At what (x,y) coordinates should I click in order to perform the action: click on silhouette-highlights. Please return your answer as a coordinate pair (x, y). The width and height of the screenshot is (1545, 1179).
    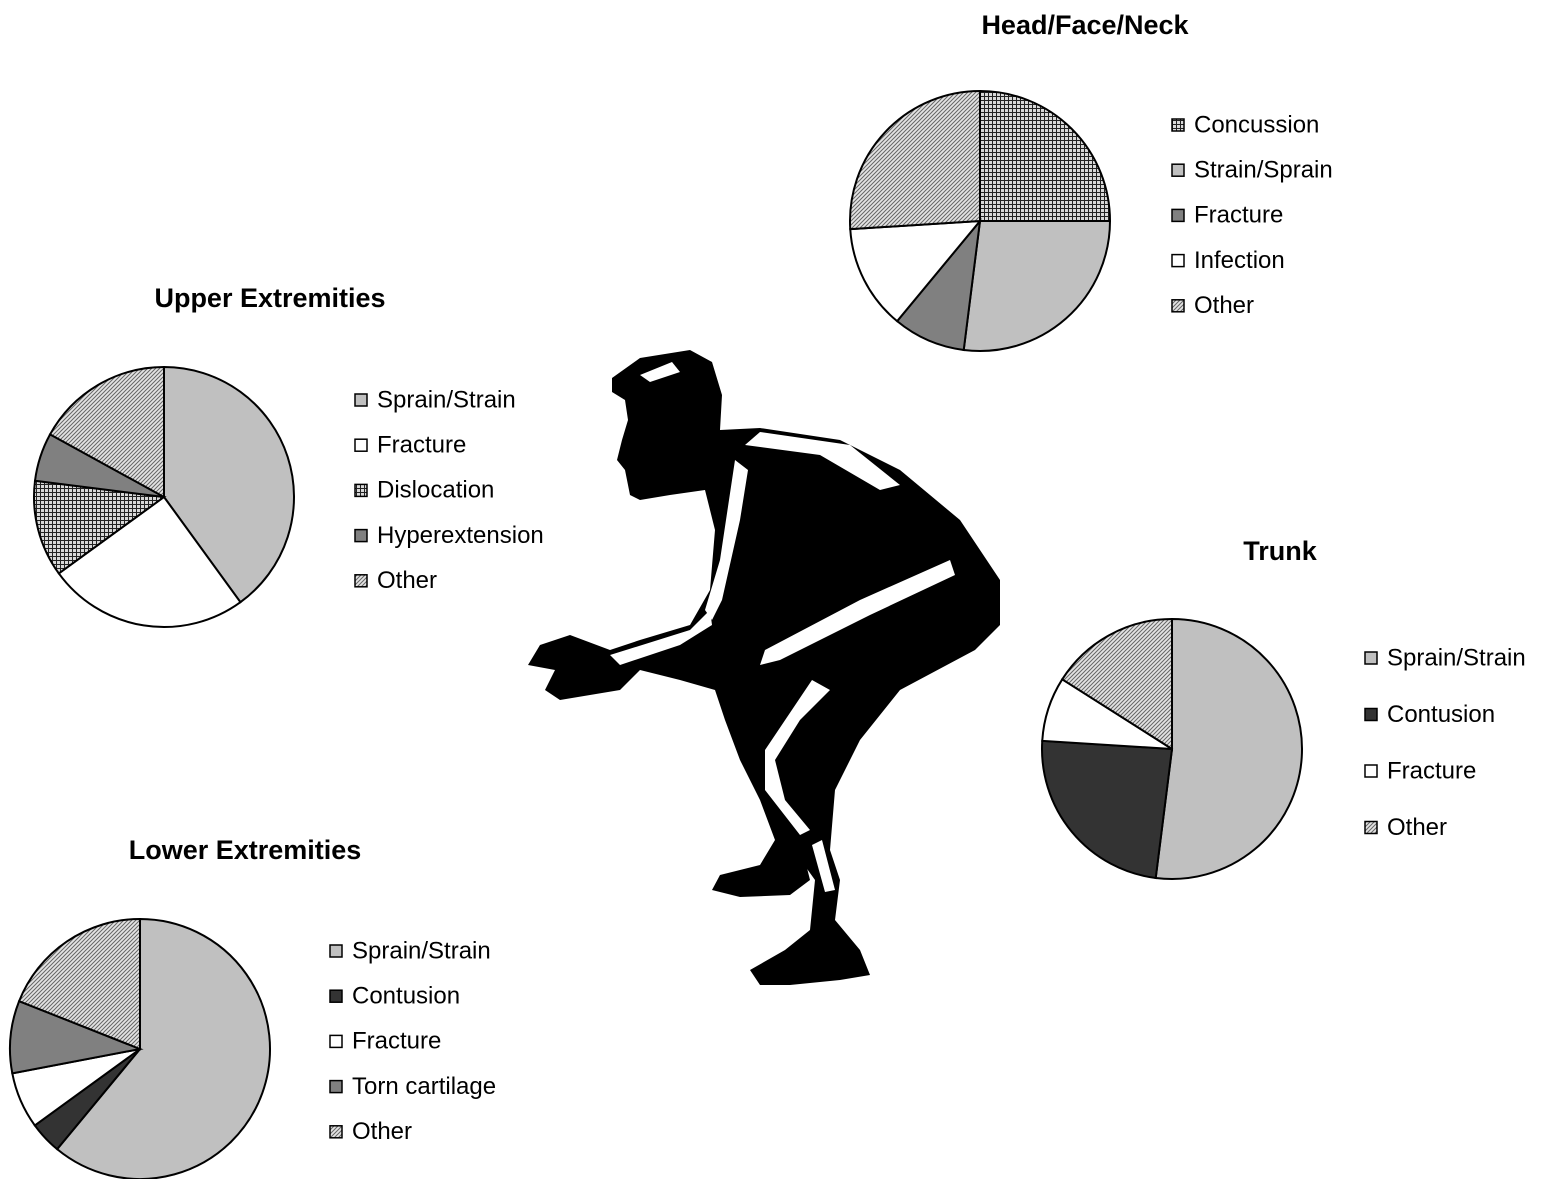
    Looking at the image, I should click on (782, 627).